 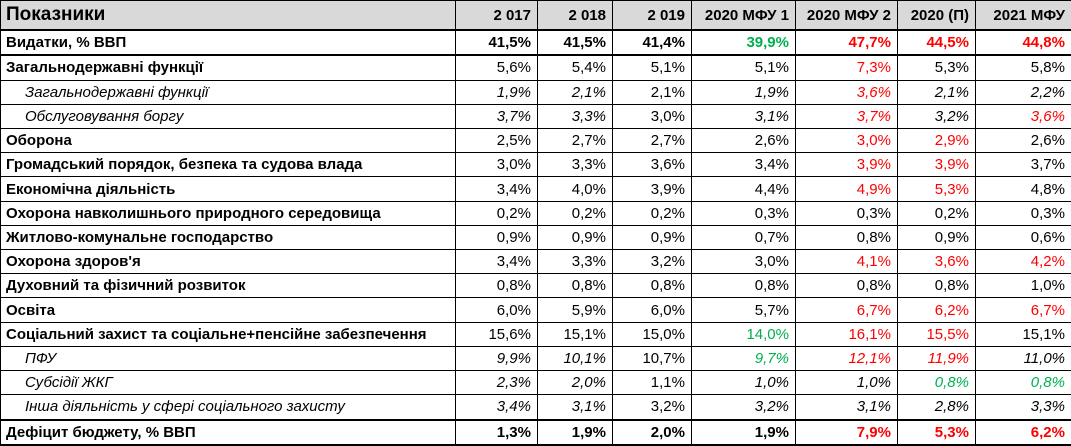 What do you see at coordinates (846, 358) in the screenshot?
I see `table-cell: 12,1%` at bounding box center [846, 358].